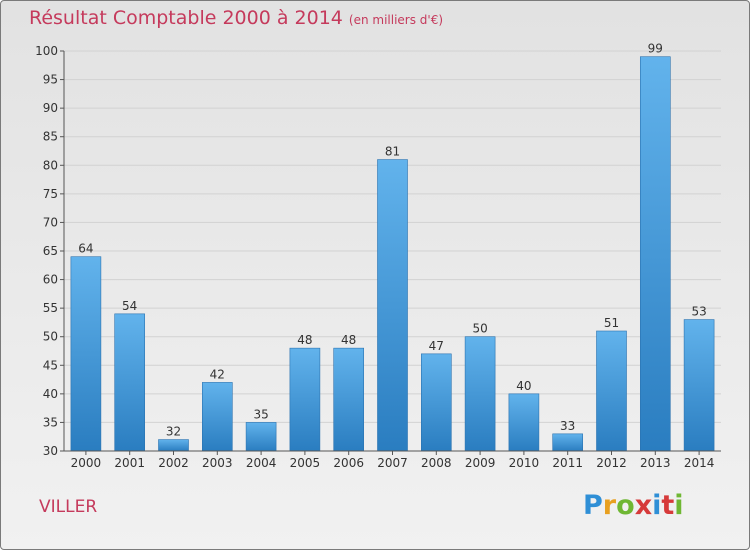 The width and height of the screenshot is (750, 550). What do you see at coordinates (173, 463) in the screenshot?
I see `x-tick-label: 2002` at bounding box center [173, 463].